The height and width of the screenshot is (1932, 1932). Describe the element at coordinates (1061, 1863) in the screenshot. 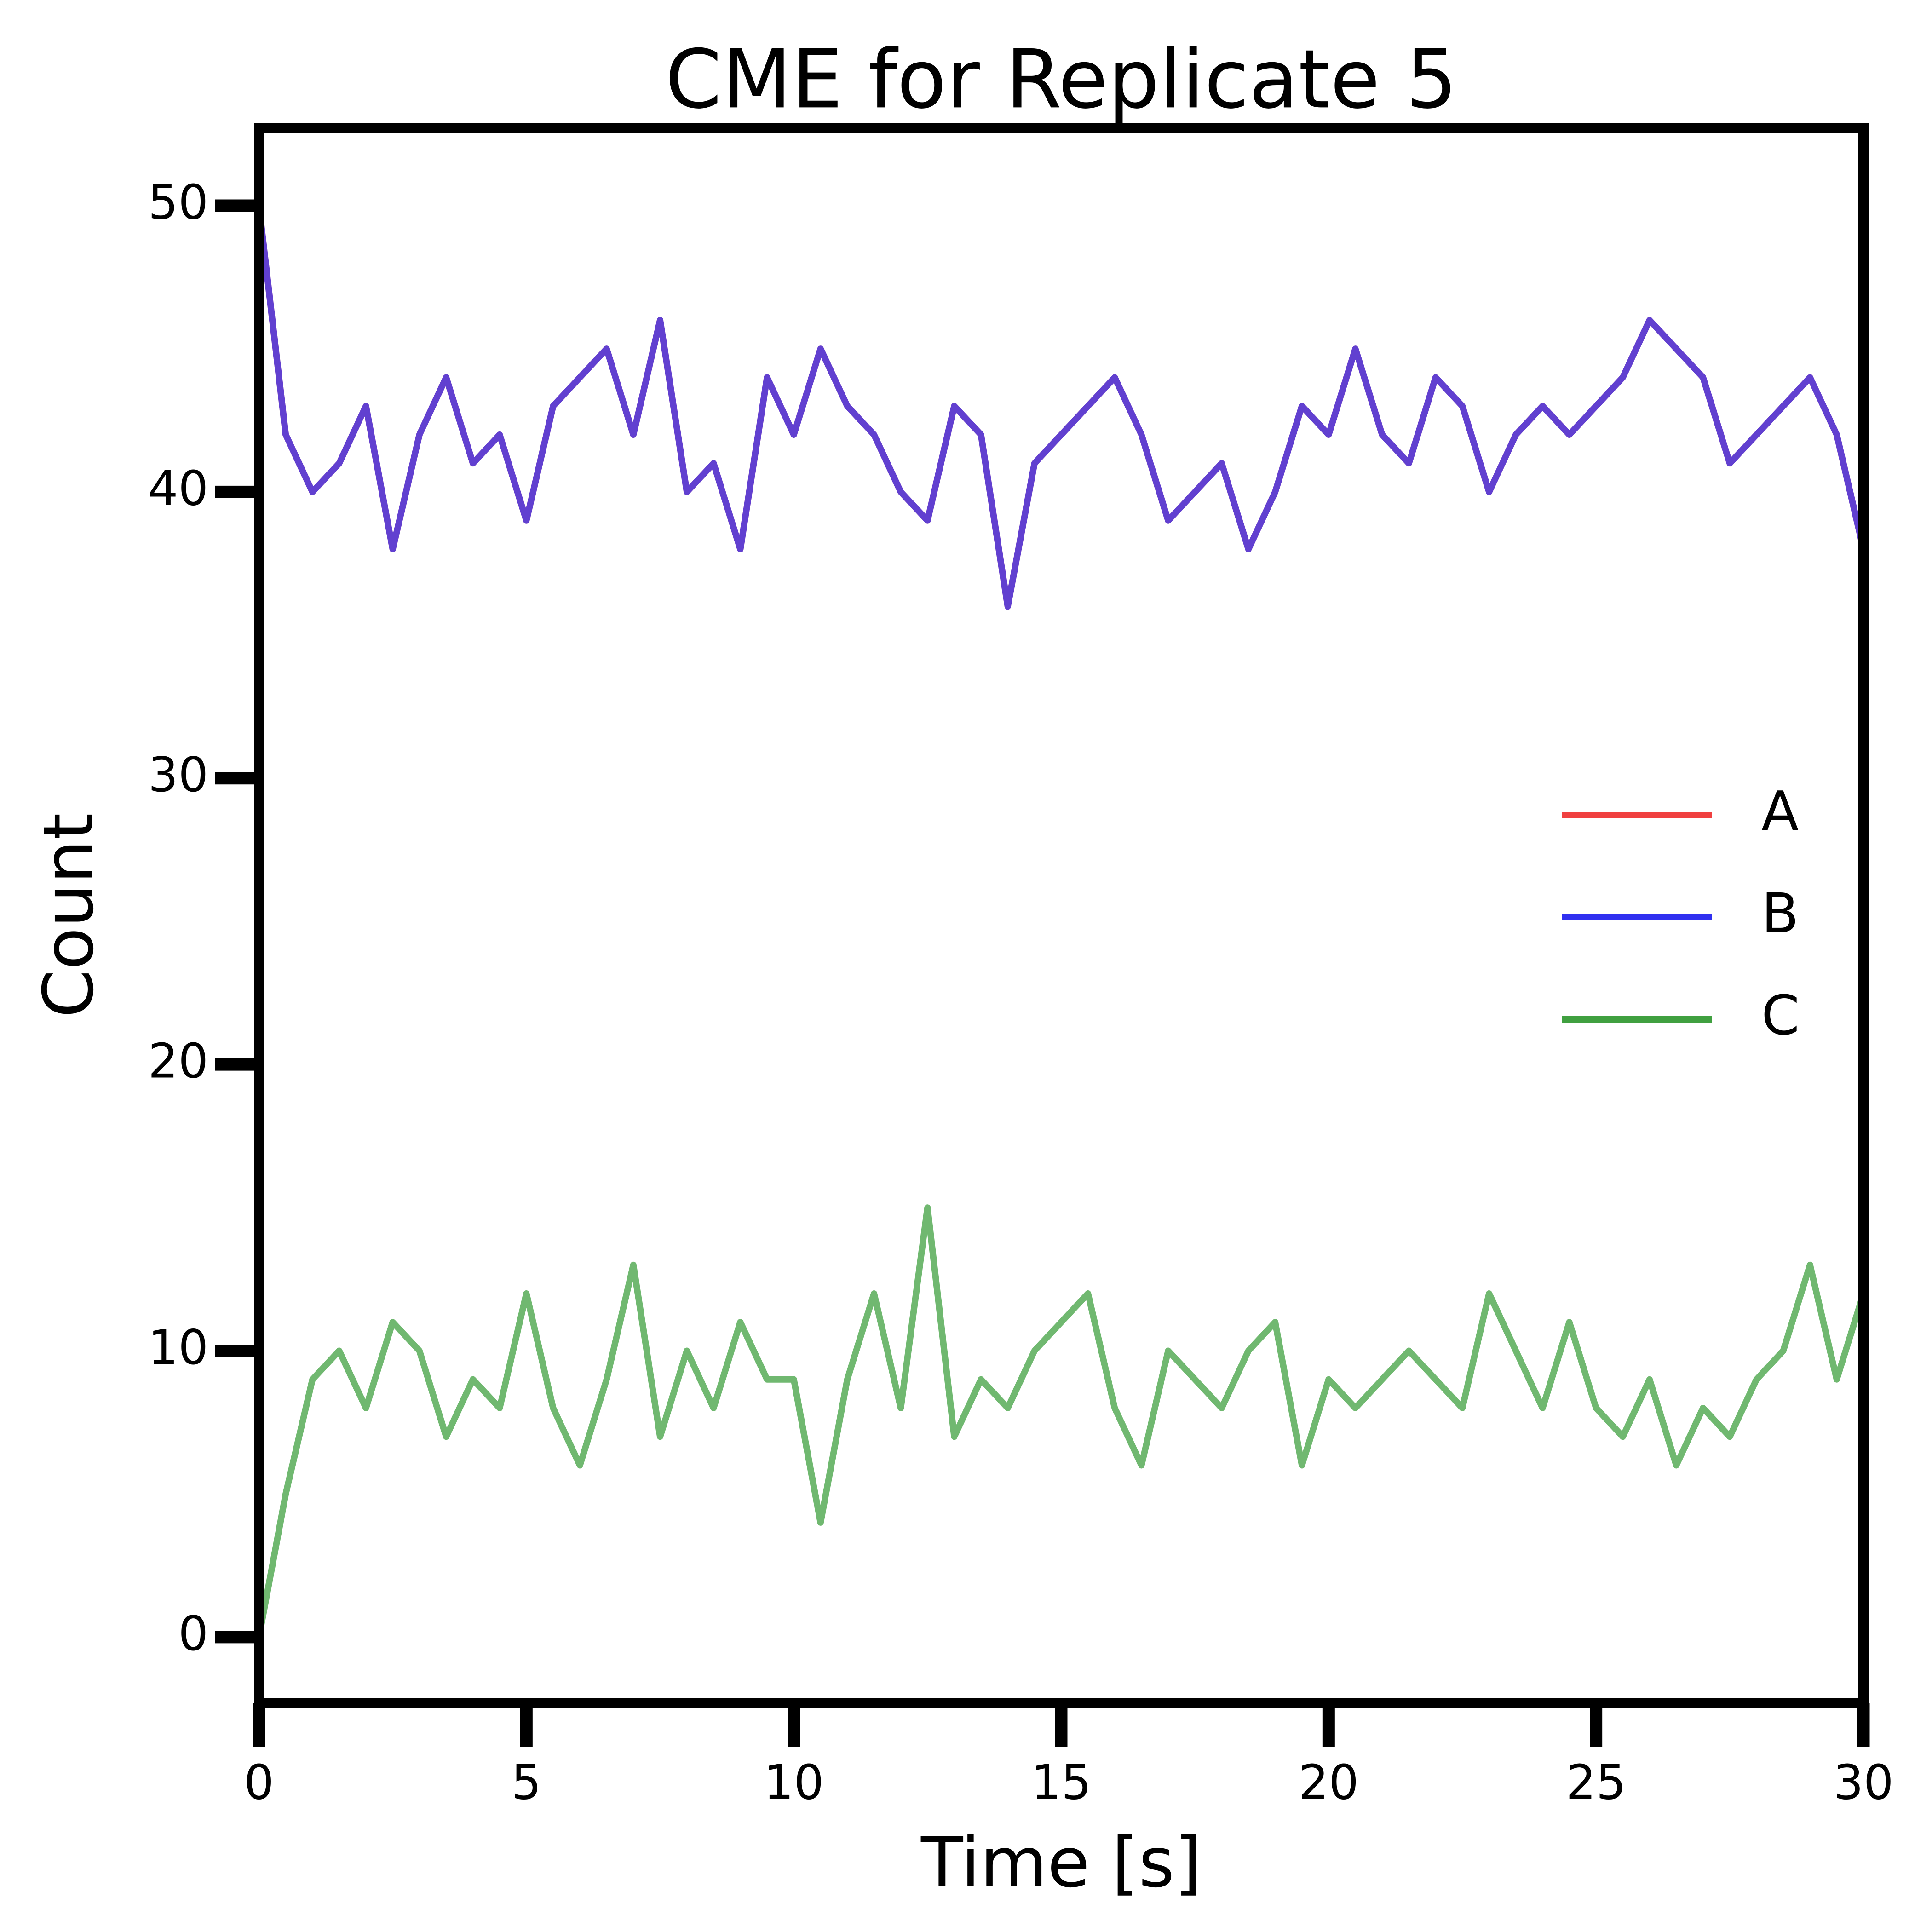

I see `x-axis-label: Time [s]` at that location.